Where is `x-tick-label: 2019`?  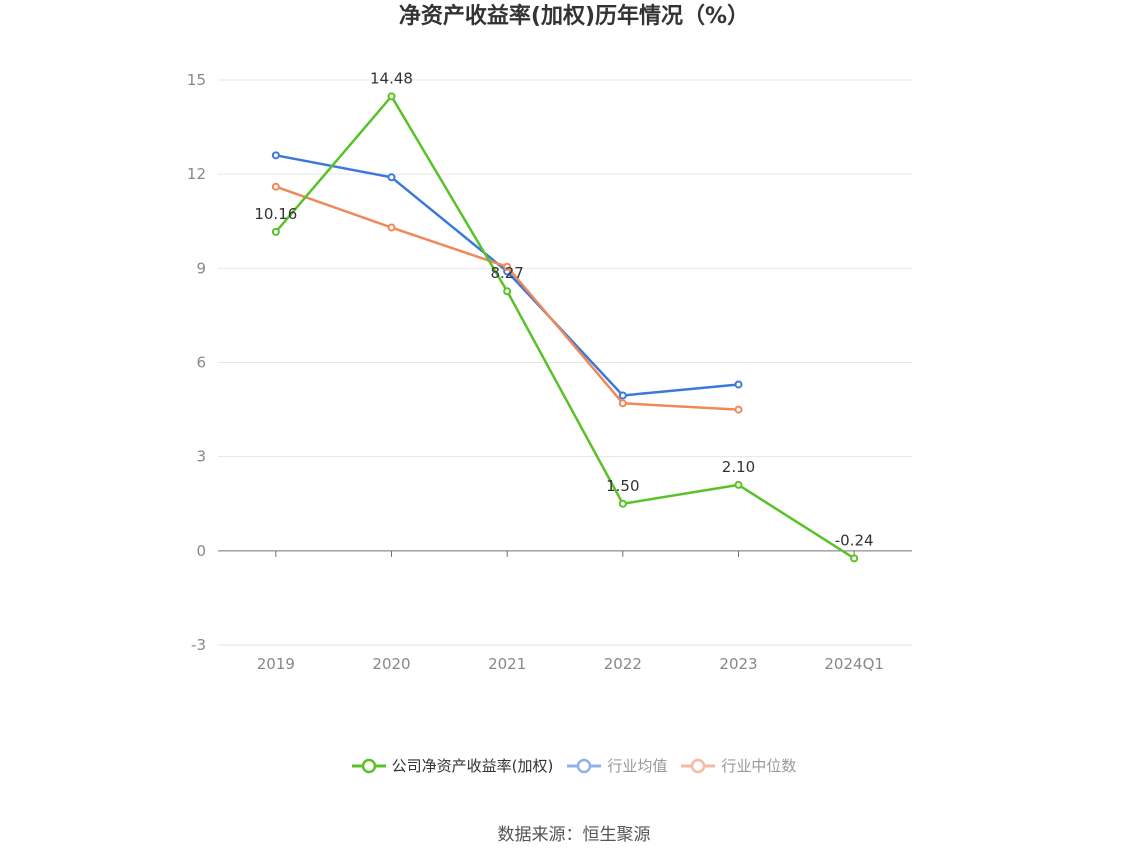 x-tick-label: 2019 is located at coordinates (276, 664).